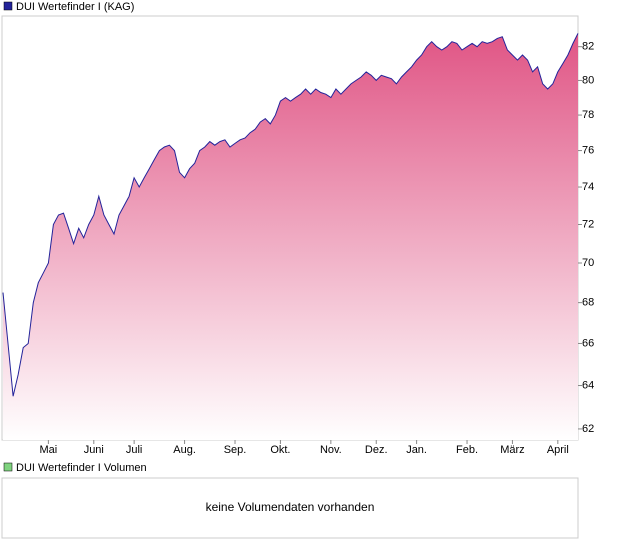 The image size is (620, 551). I want to click on x-tick-label: Mai, so click(49, 450).